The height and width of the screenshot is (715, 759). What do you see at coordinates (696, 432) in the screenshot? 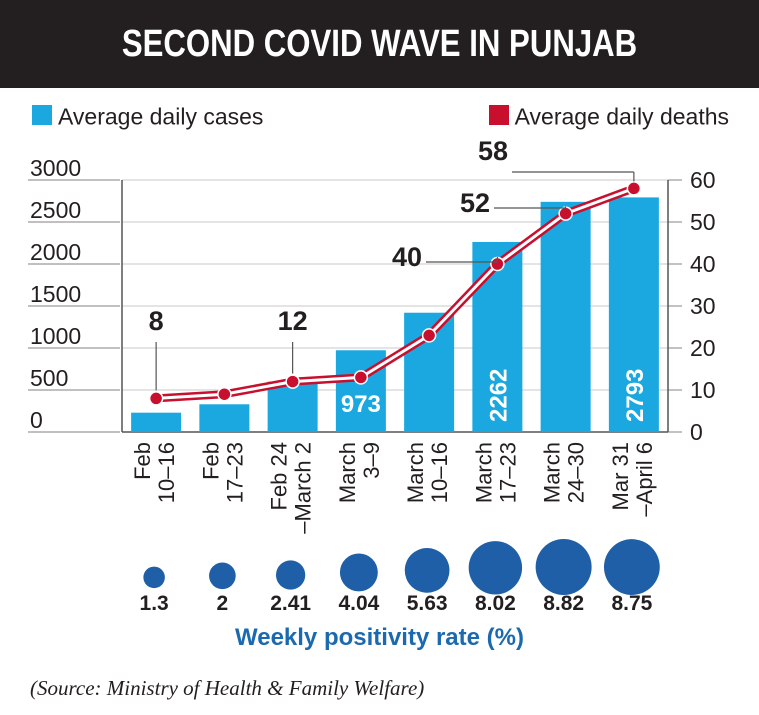
I see `y-right-tick-label: 0` at bounding box center [696, 432].